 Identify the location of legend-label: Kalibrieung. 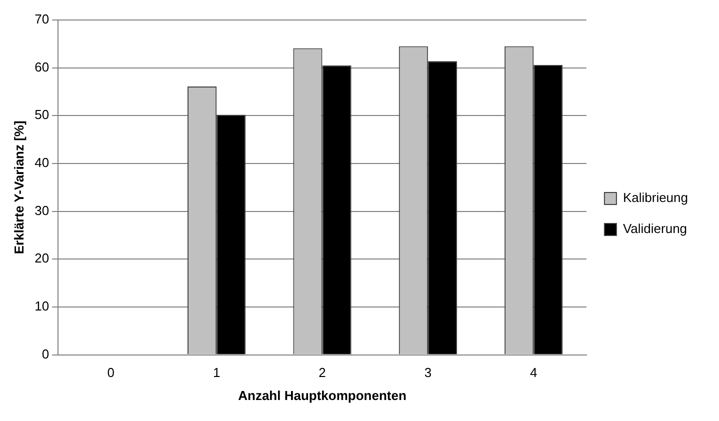
(655, 198).